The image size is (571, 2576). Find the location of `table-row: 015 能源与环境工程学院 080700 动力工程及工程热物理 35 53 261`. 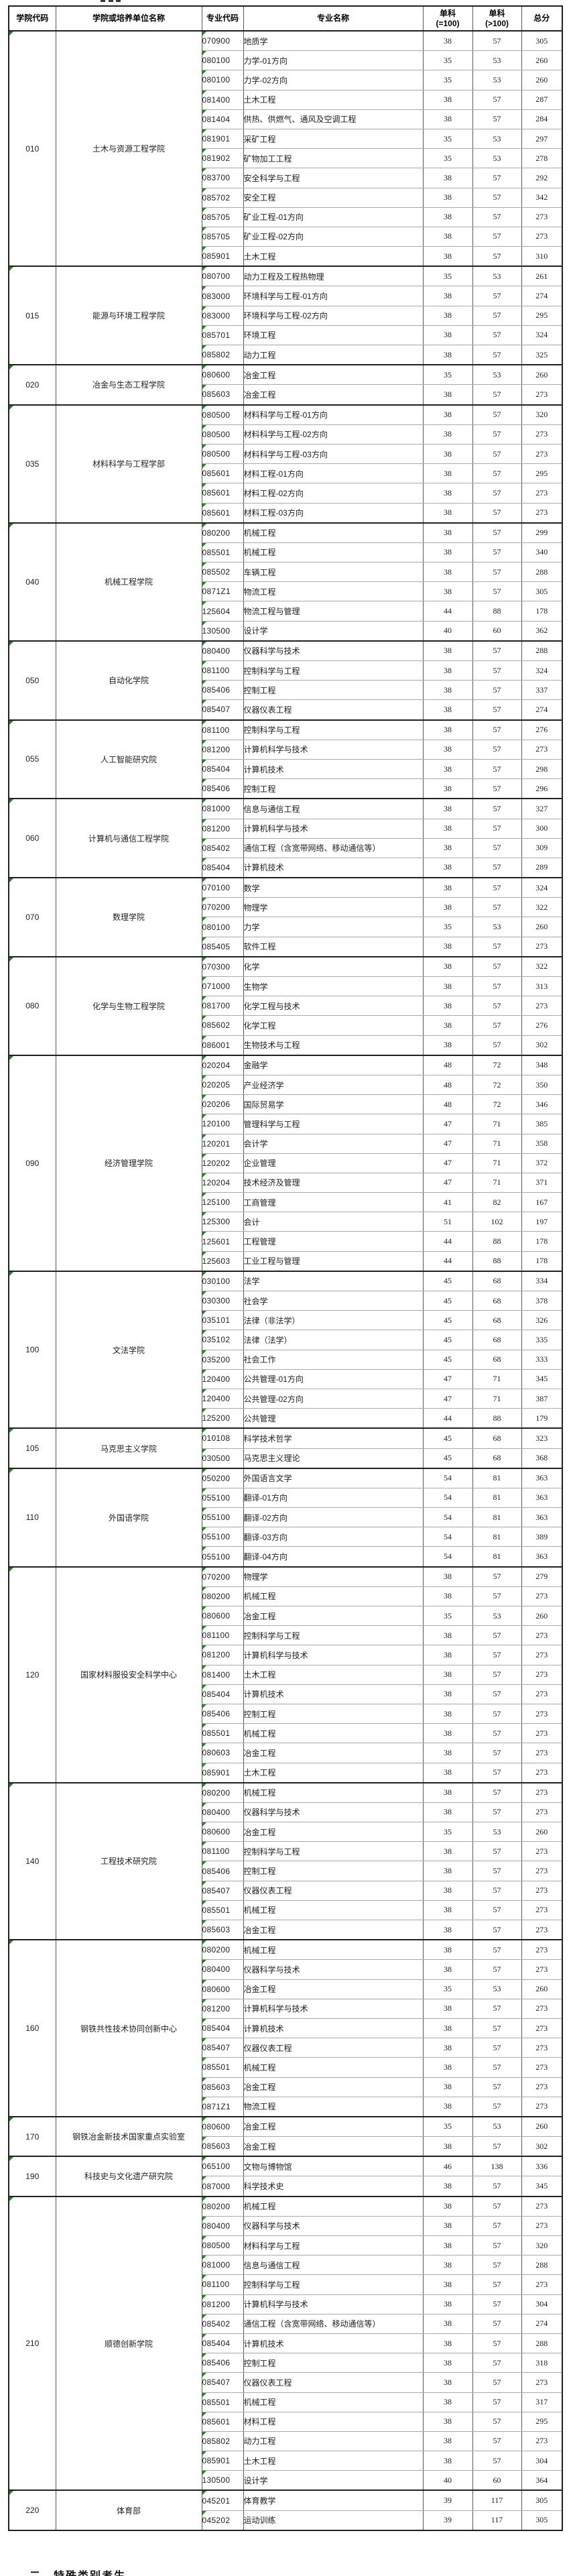

table-row: 015 能源与环境工程学院 080700 动力工程及工程热物理 35 53 261 is located at coordinates (285, 315).